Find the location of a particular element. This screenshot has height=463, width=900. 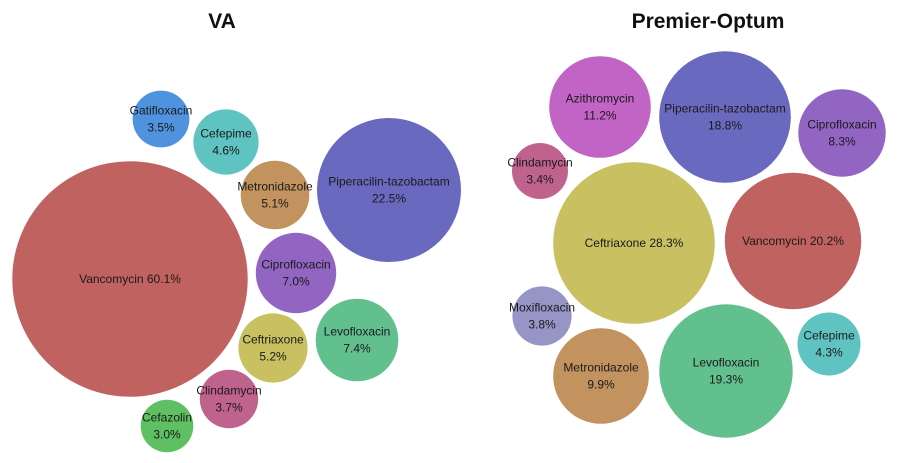

po-piperacilin-tazobactam-label-1: 18.8% is located at coordinates (725, 126).